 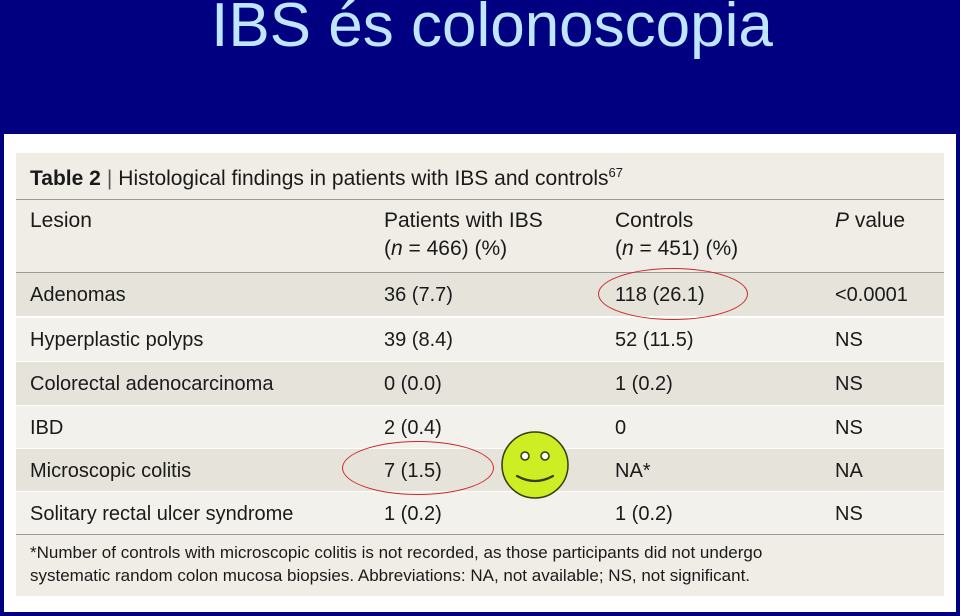 I want to click on cell-patients: 0 (0.0), so click(x=413, y=384).